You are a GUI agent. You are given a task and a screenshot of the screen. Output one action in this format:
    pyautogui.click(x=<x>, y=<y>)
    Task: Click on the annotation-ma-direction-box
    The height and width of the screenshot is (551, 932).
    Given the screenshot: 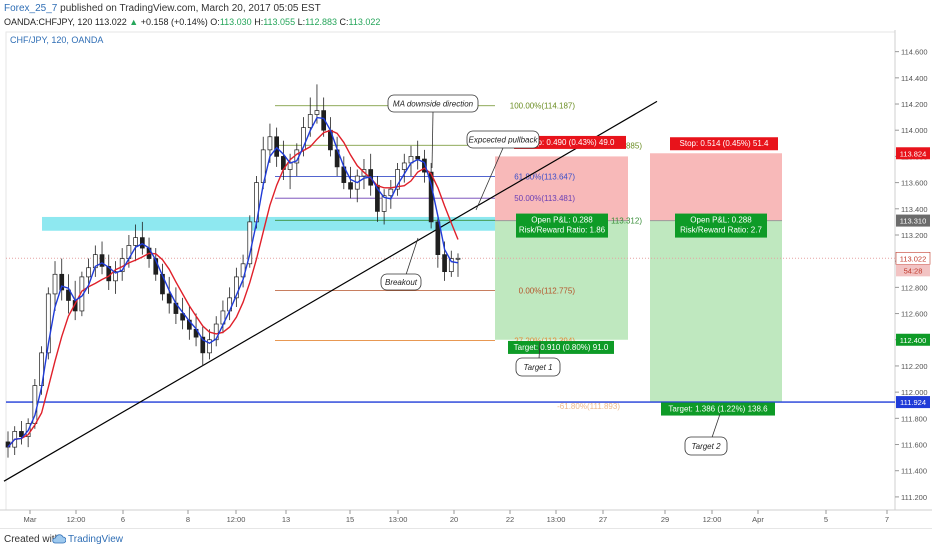 What is the action you would take?
    pyautogui.click(x=433, y=103)
    